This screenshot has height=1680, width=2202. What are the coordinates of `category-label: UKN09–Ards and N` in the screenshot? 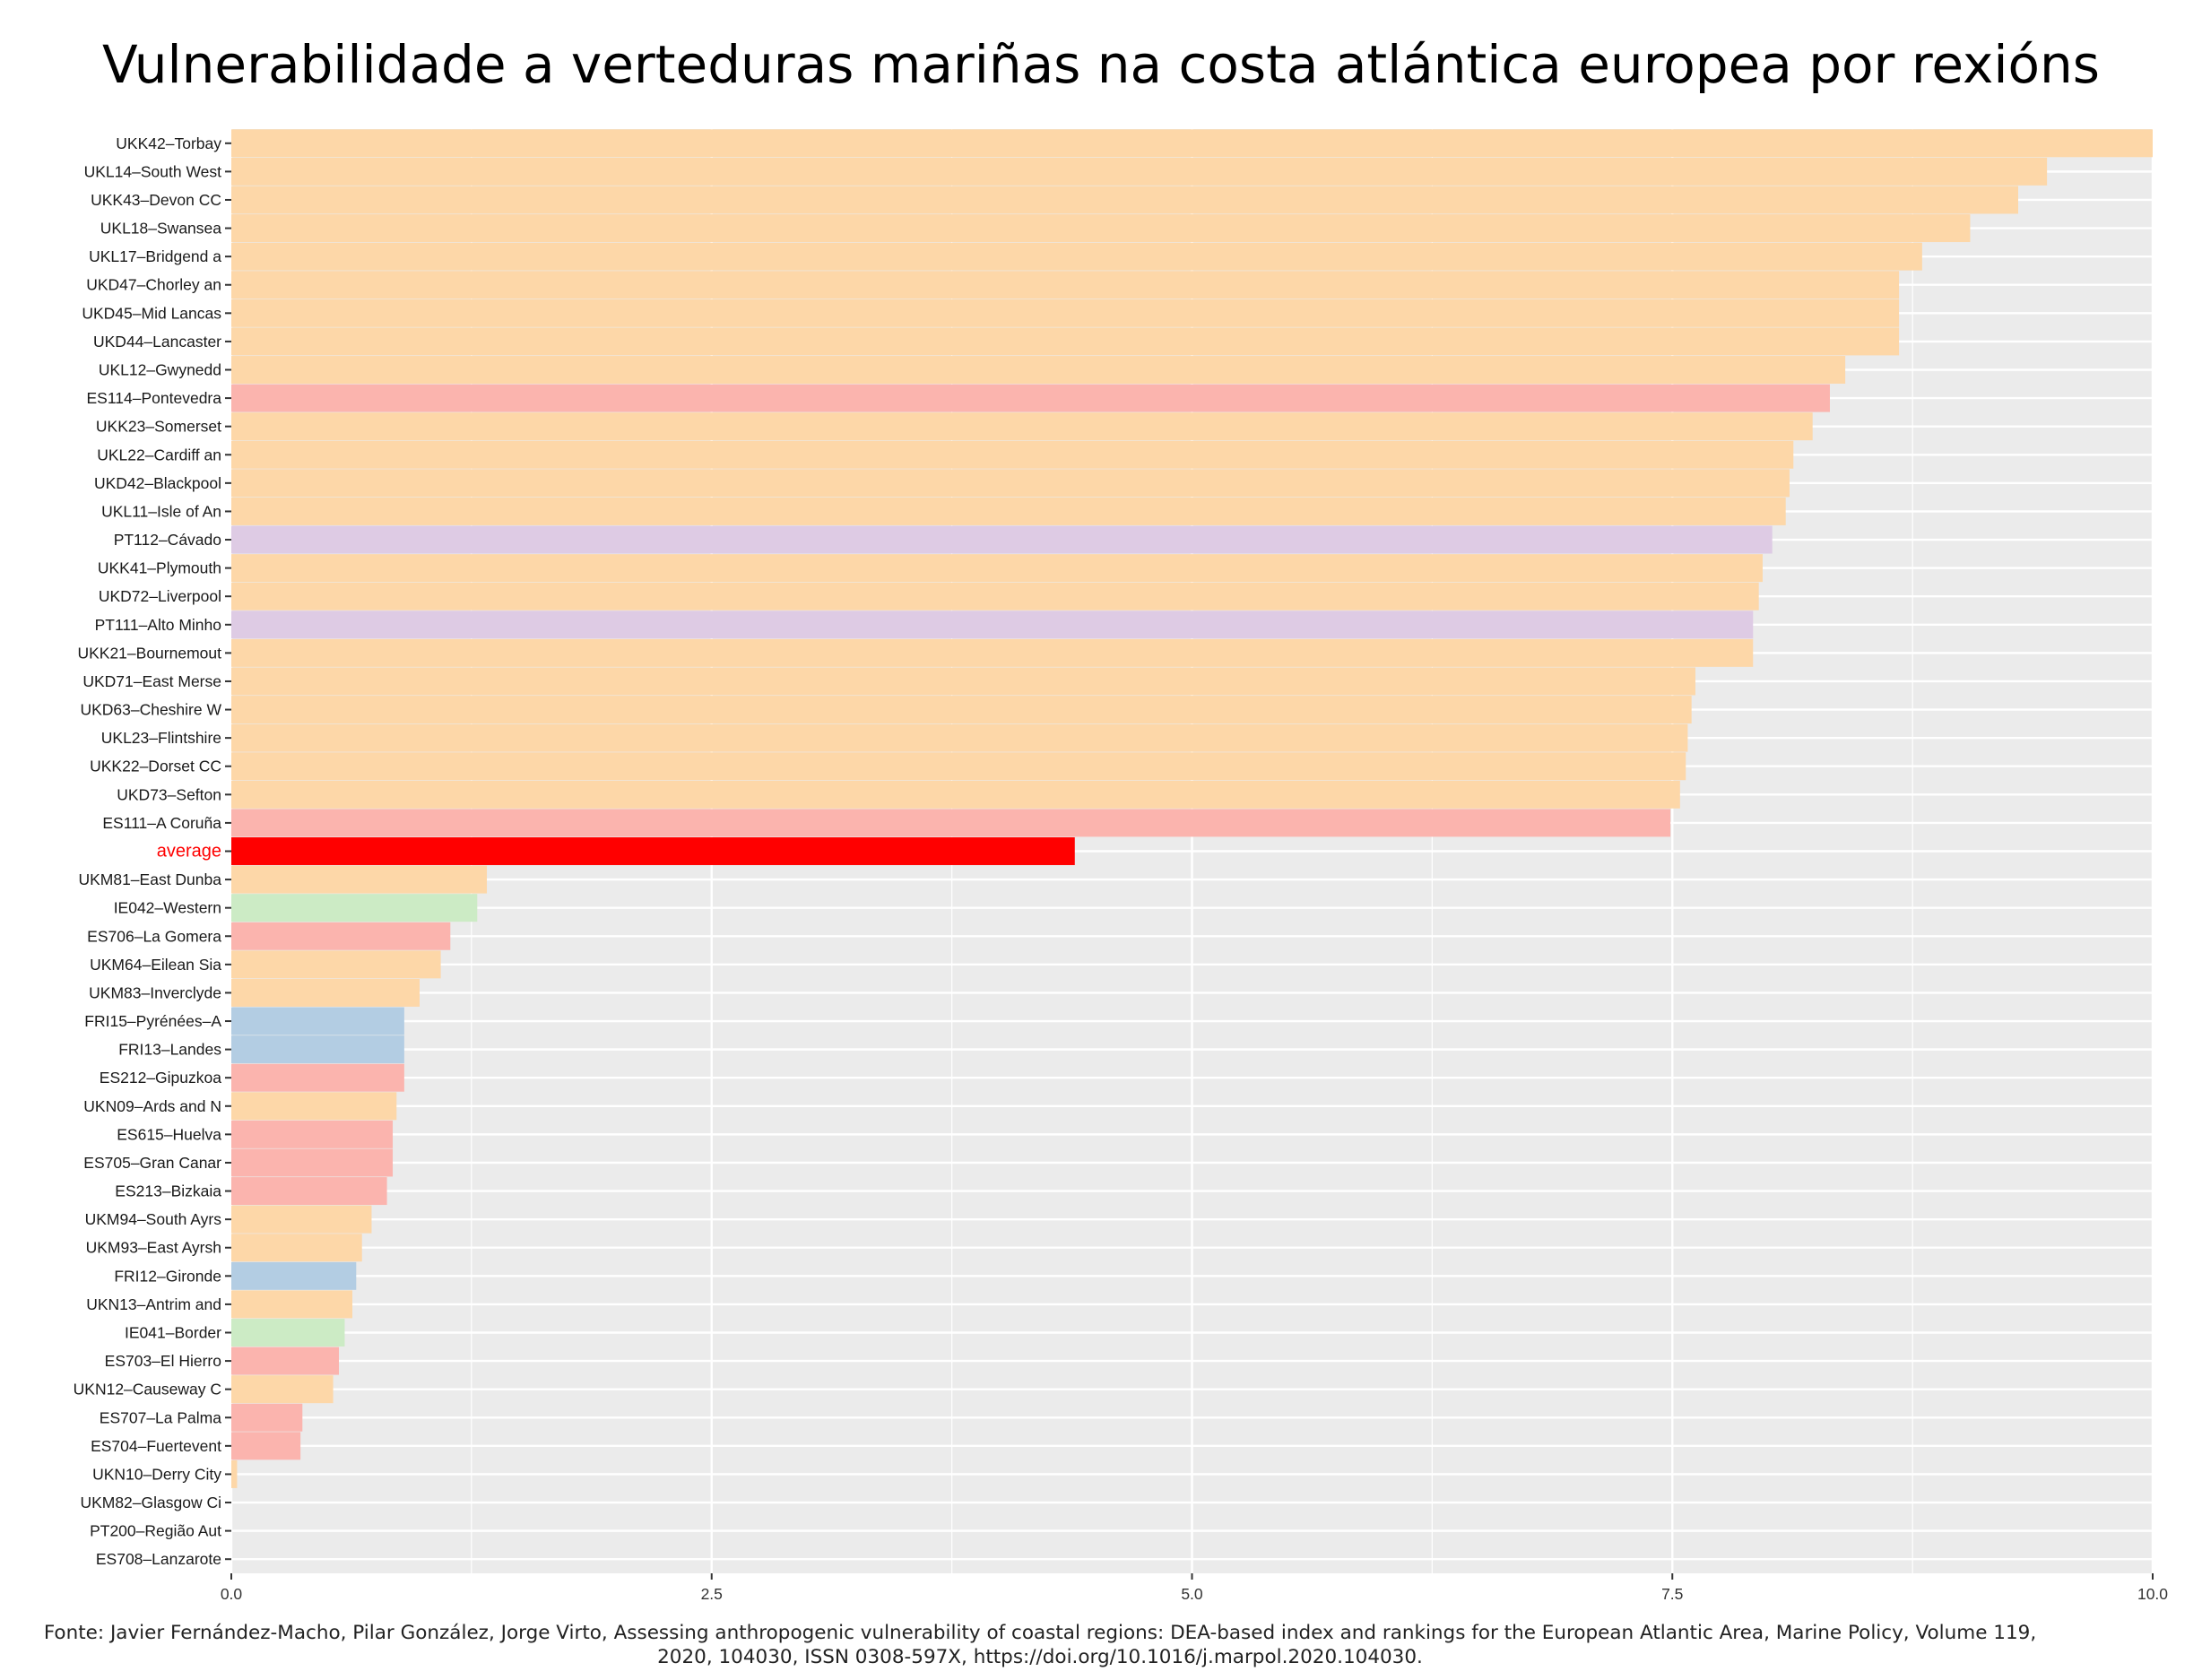 It's located at (152, 1106).